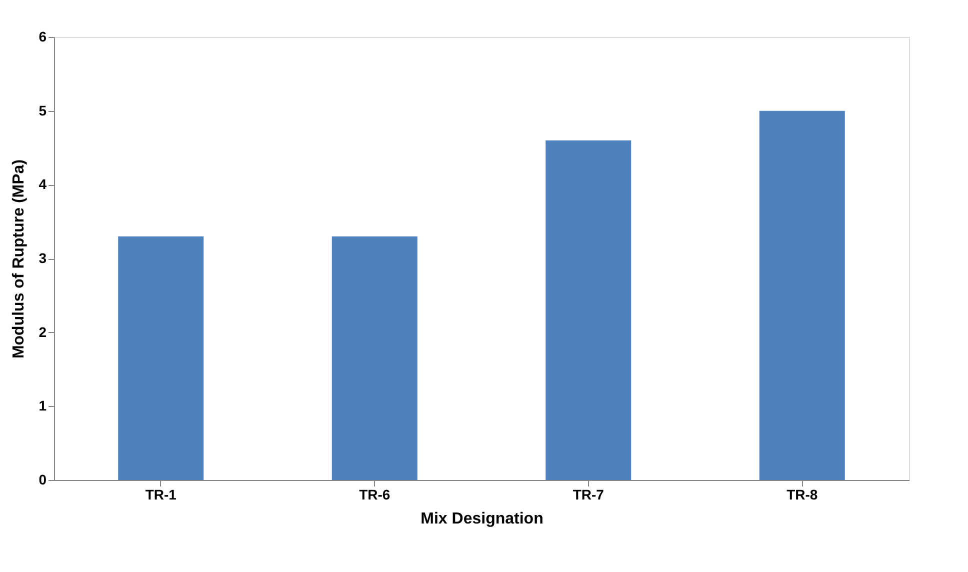  What do you see at coordinates (482, 519) in the screenshot?
I see `x-axis-title: Mix Designation` at bounding box center [482, 519].